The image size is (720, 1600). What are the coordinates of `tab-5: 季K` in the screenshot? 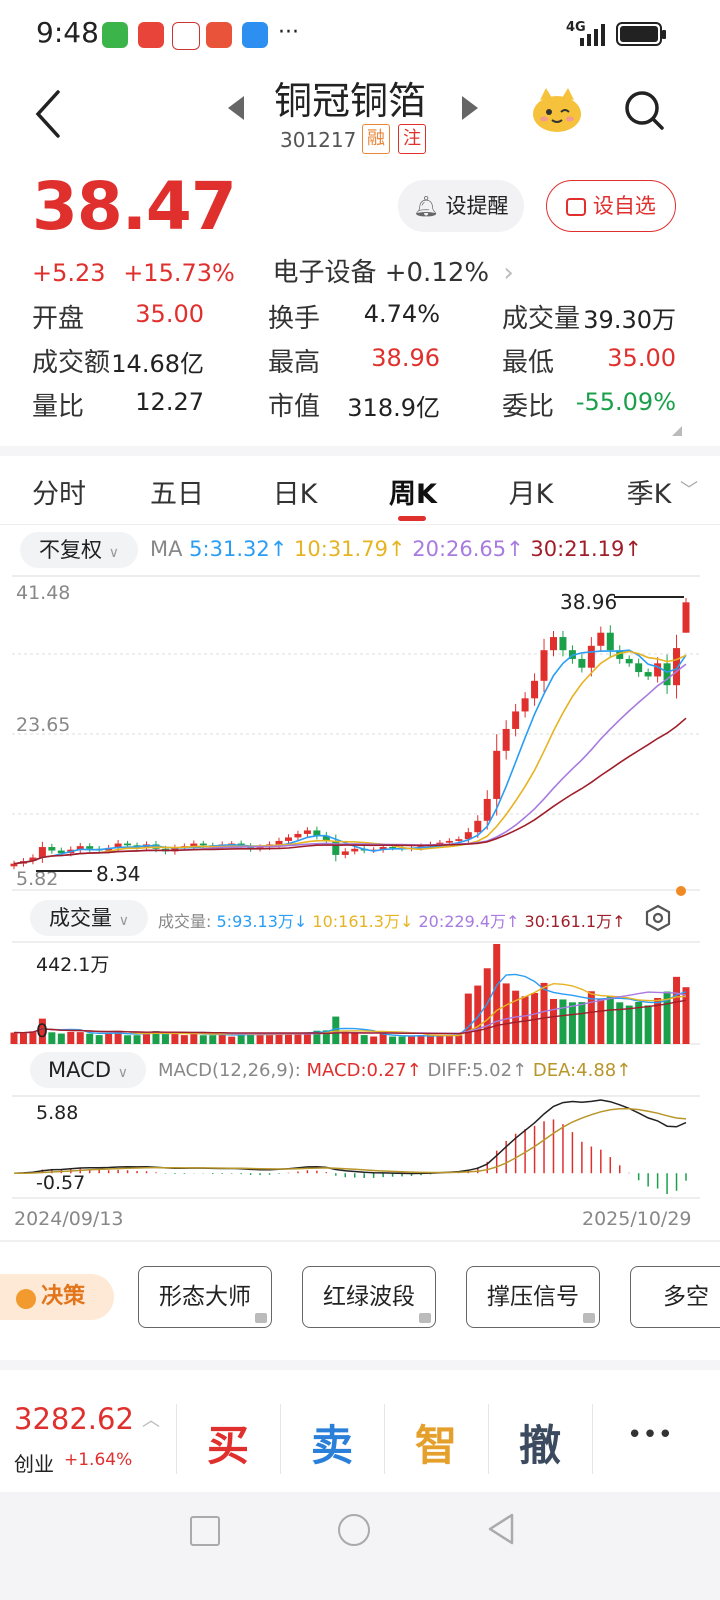 It's located at (649, 494).